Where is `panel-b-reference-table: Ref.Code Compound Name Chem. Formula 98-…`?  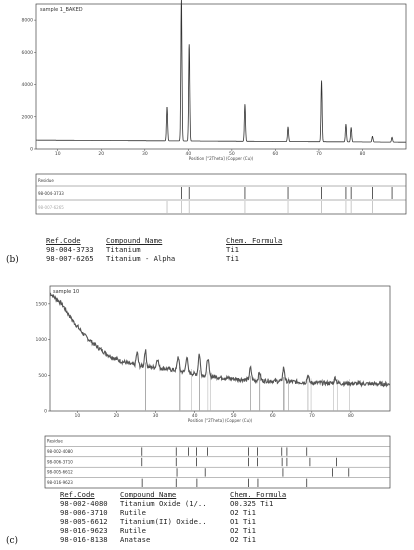 panel-b-reference-table: Ref.Code Compound Name Chem. Formula 98-… is located at coordinates (181, 249).